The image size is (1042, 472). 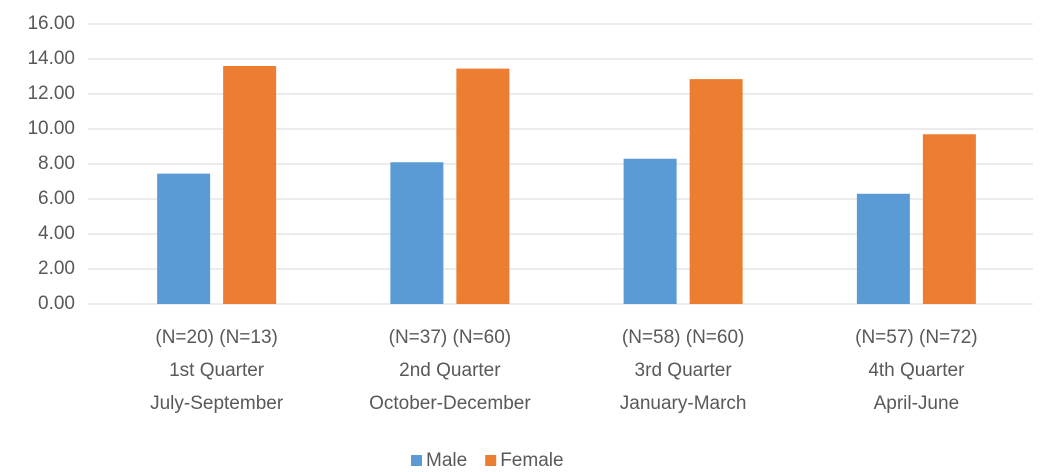 I want to click on x-tick-label: 4th Quarter, so click(x=916, y=370).